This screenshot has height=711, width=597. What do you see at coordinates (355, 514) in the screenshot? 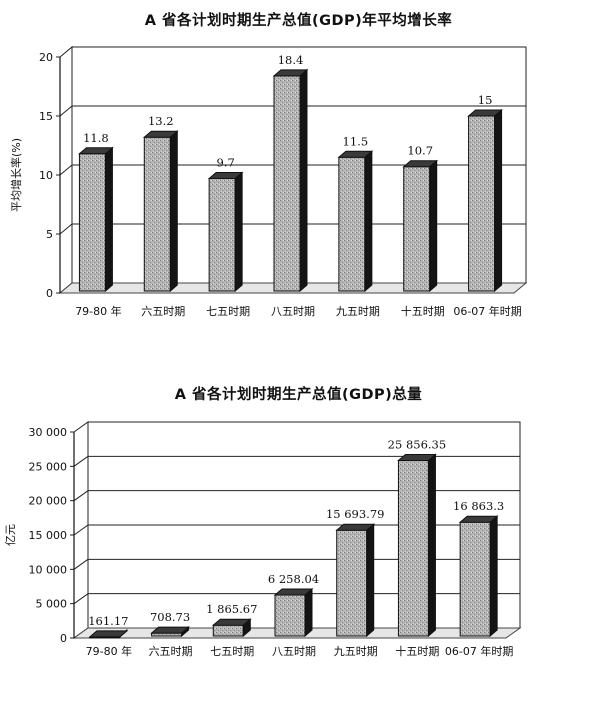
I see `data-label: 15 693.79` at bounding box center [355, 514].